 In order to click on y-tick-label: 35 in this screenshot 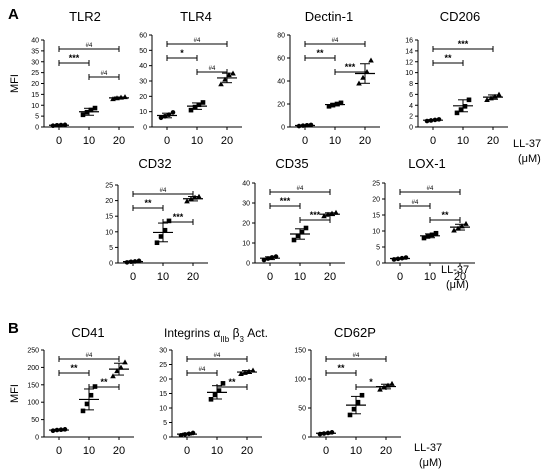, I will do `click(35, 51)`.